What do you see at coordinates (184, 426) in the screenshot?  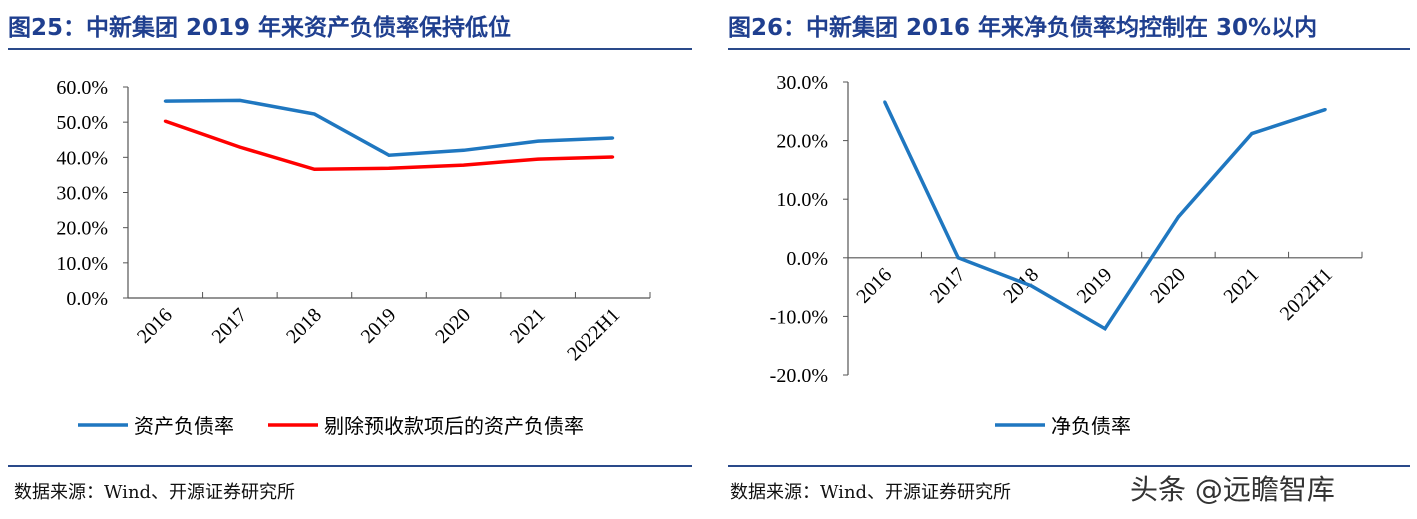 I see `legend-label: 资产负债率` at bounding box center [184, 426].